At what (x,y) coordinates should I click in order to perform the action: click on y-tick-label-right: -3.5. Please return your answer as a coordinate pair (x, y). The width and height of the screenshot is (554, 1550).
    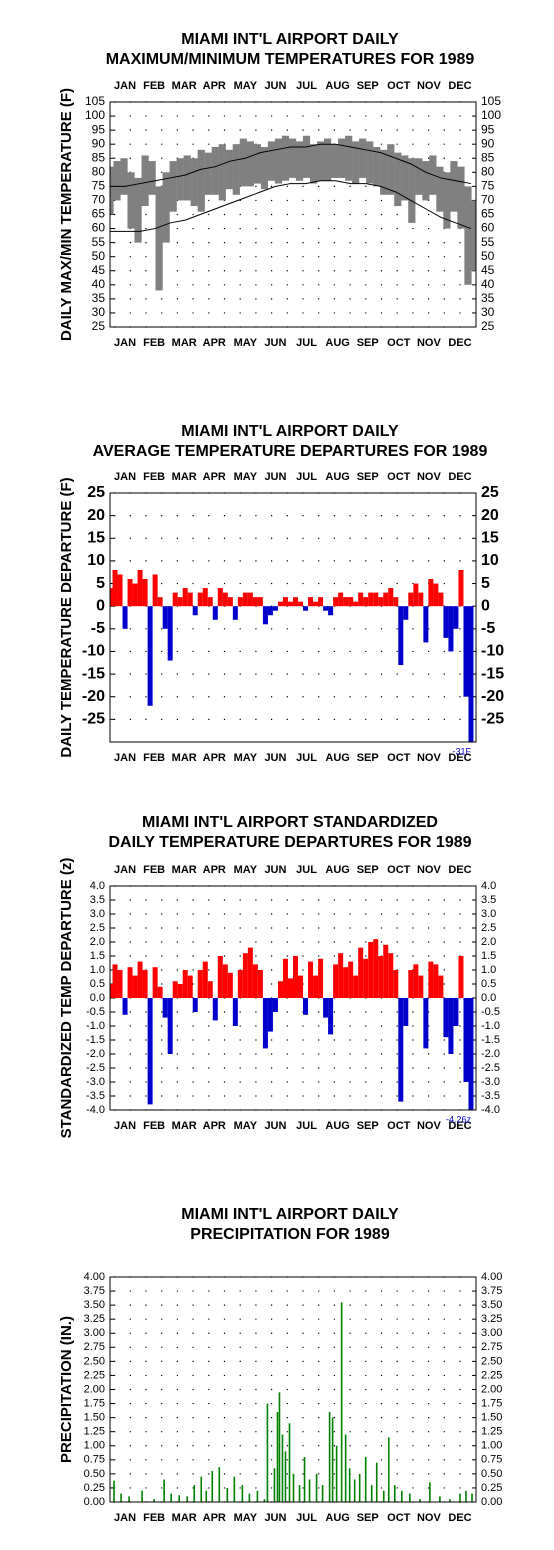
    Looking at the image, I should click on (490, 1096).